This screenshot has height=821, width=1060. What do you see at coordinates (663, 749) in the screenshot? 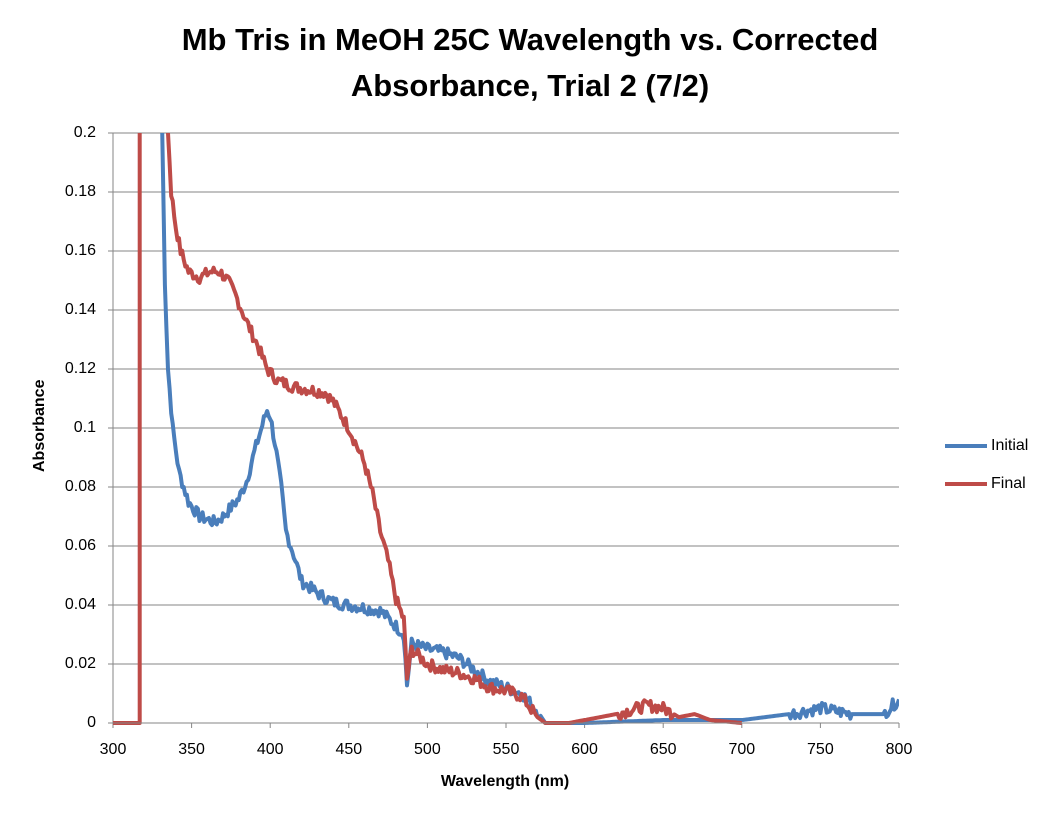
I see `x-tick-label: 650` at bounding box center [663, 749].